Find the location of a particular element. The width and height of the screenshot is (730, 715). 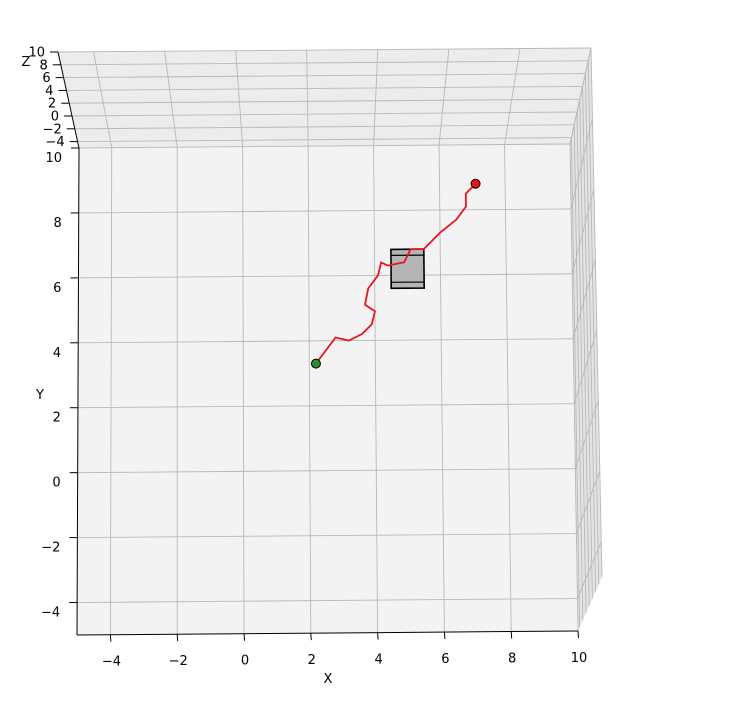

back-pane is located at coordinates (324, 98).